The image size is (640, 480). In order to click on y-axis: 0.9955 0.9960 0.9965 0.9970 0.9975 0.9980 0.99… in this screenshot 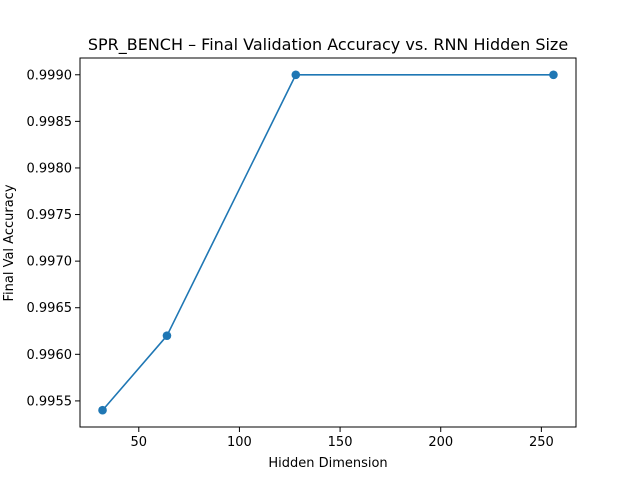, I will do `click(53, 238)`.